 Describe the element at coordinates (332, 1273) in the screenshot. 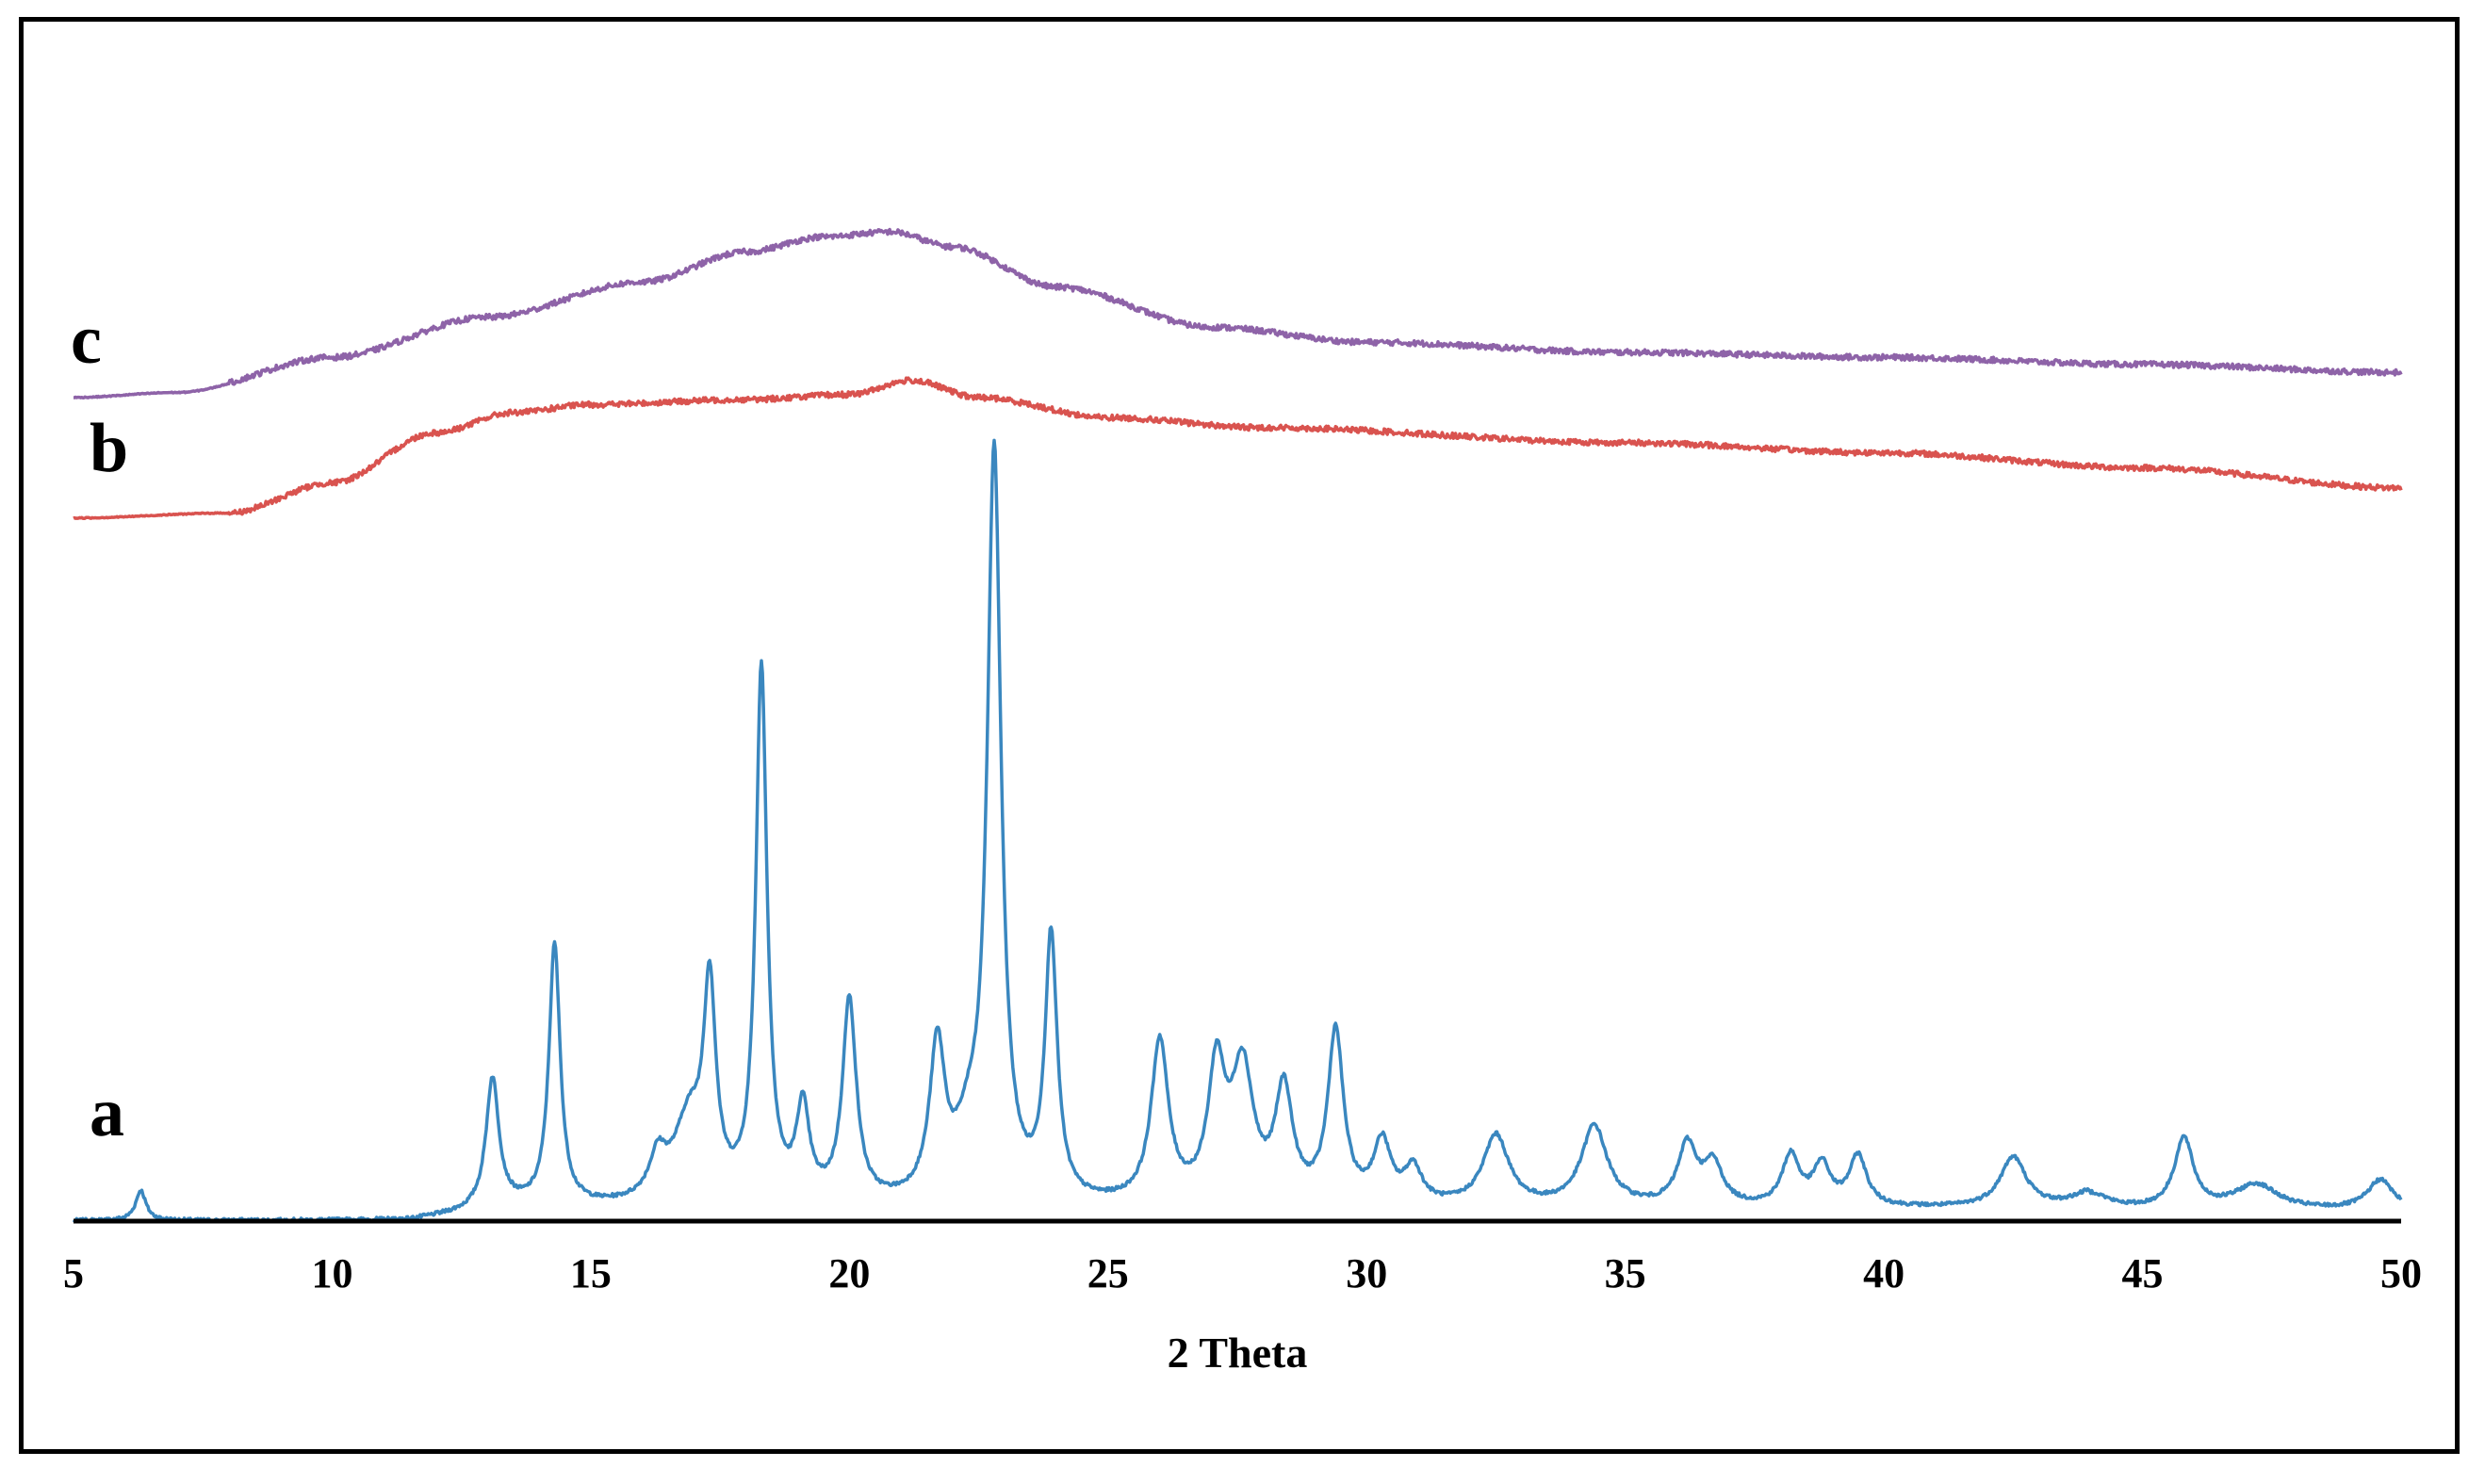

I see `x-tick-label-10: 10` at that location.